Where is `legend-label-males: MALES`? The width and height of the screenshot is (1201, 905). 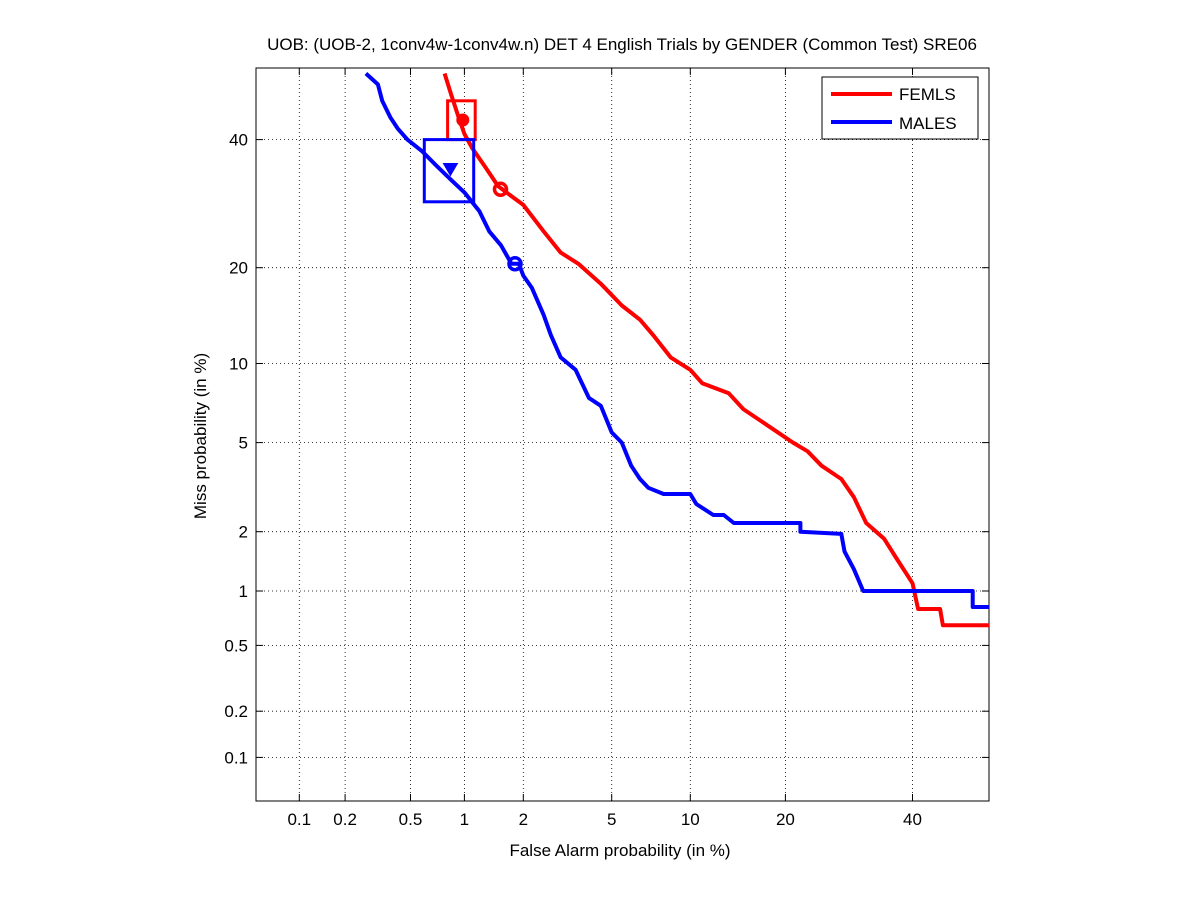
legend-label-males: MALES is located at coordinates (928, 123).